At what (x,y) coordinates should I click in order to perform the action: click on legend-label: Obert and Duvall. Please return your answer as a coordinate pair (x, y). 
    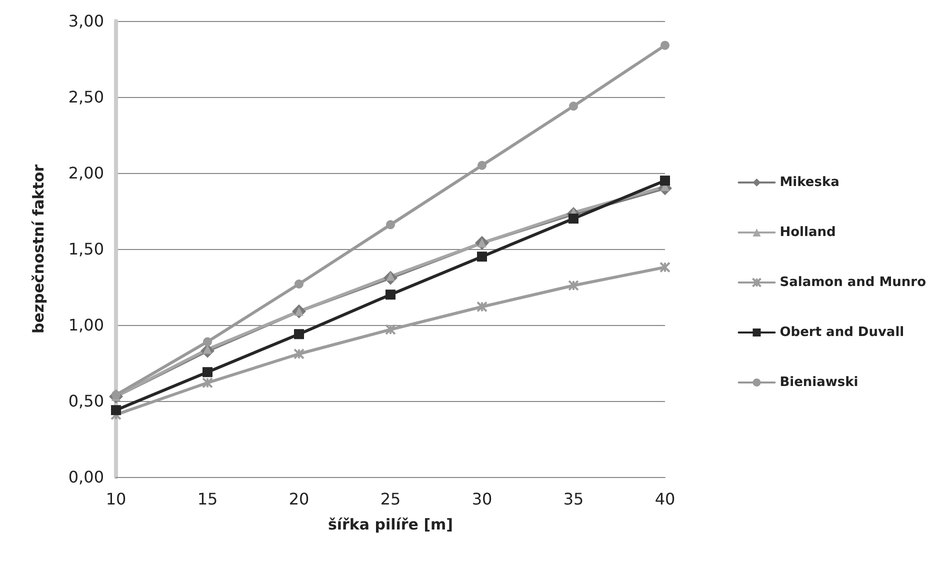
    Looking at the image, I should click on (842, 332).